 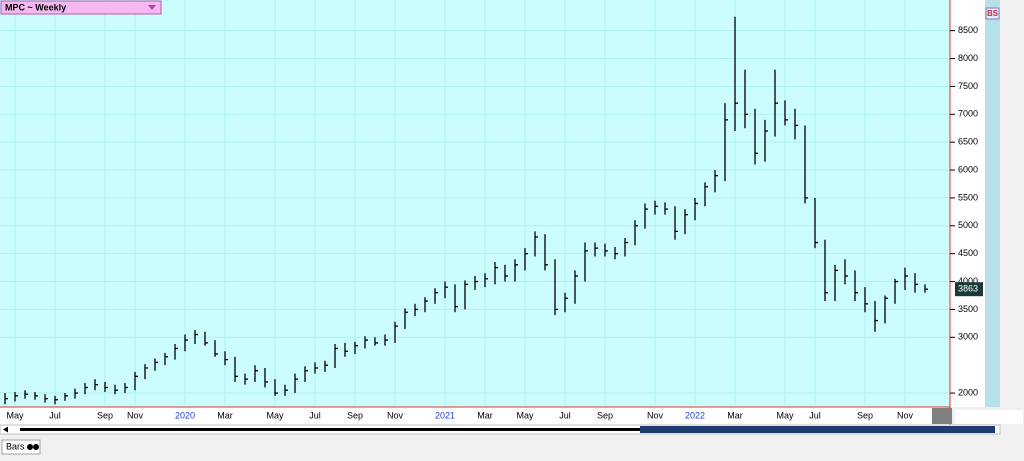 What do you see at coordinates (968, 309) in the screenshot?
I see `y-tick-label: 3500` at bounding box center [968, 309].